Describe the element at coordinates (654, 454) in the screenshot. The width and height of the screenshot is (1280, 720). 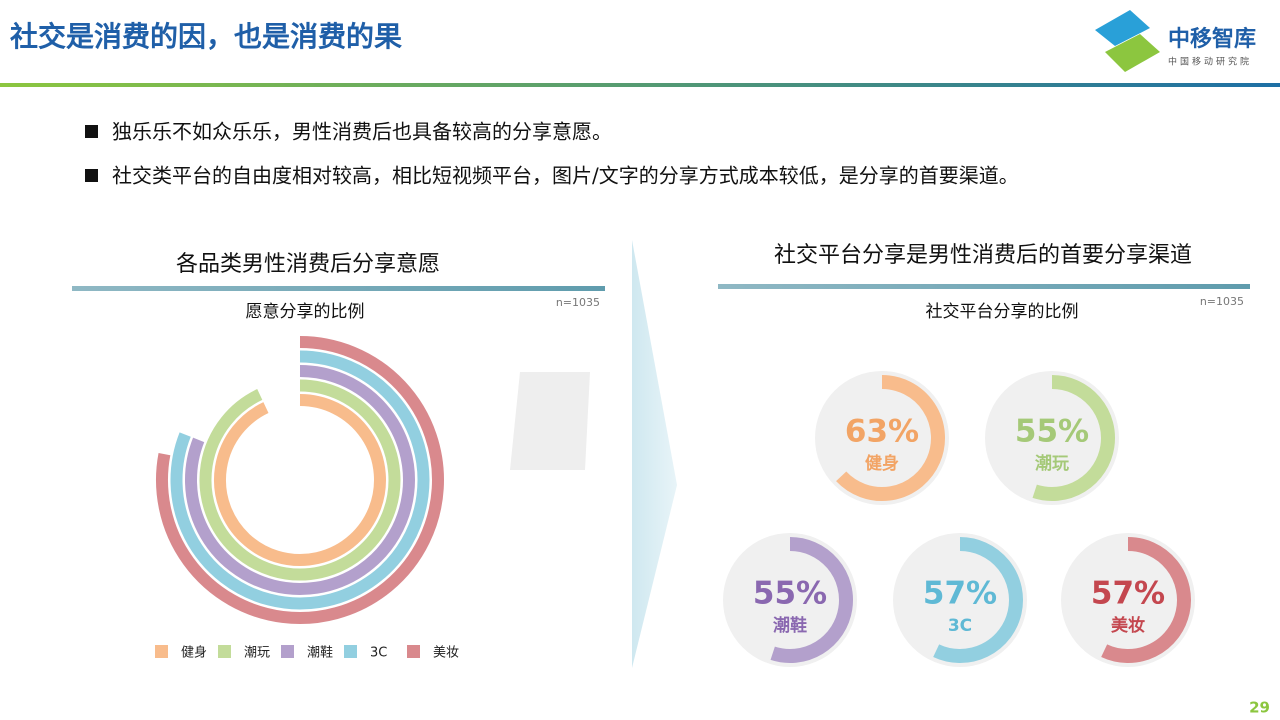
I see `divider-arrow` at that location.